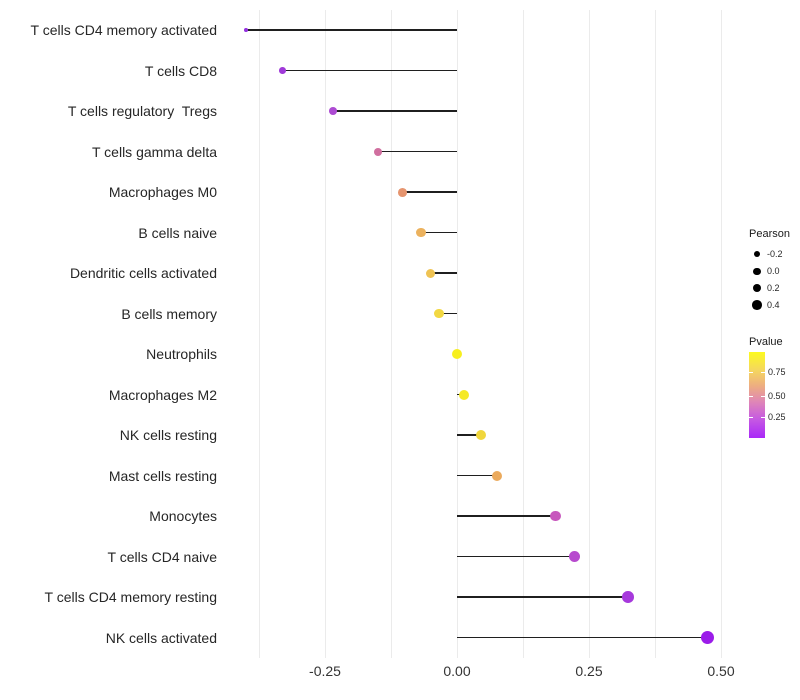 This screenshot has height=700, width=800. What do you see at coordinates (181, 354) in the screenshot?
I see `y-axis-label: Neutrophils` at bounding box center [181, 354].